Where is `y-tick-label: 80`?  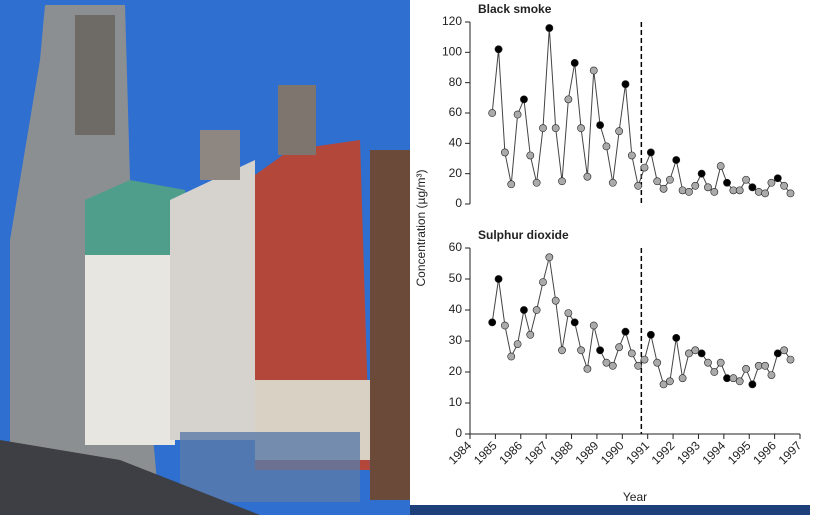 y-tick-label: 80 is located at coordinates (456, 82).